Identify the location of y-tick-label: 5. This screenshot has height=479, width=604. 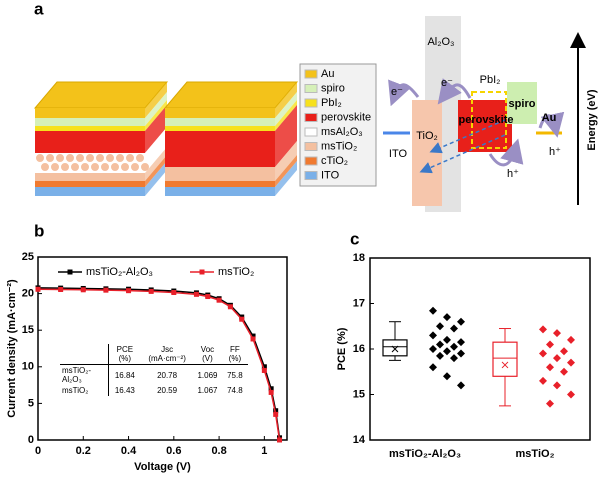
(31, 403).